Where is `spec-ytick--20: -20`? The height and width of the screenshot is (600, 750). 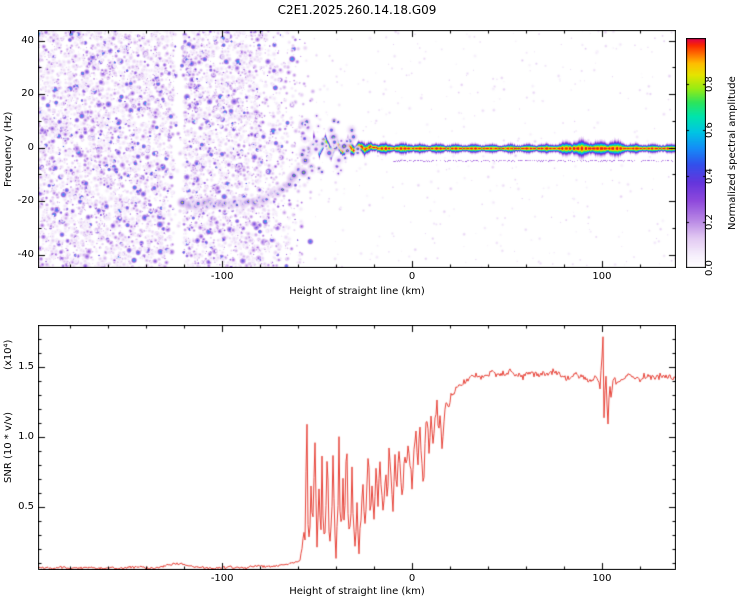 spec-ytick--20: -20 is located at coordinates (25, 201).